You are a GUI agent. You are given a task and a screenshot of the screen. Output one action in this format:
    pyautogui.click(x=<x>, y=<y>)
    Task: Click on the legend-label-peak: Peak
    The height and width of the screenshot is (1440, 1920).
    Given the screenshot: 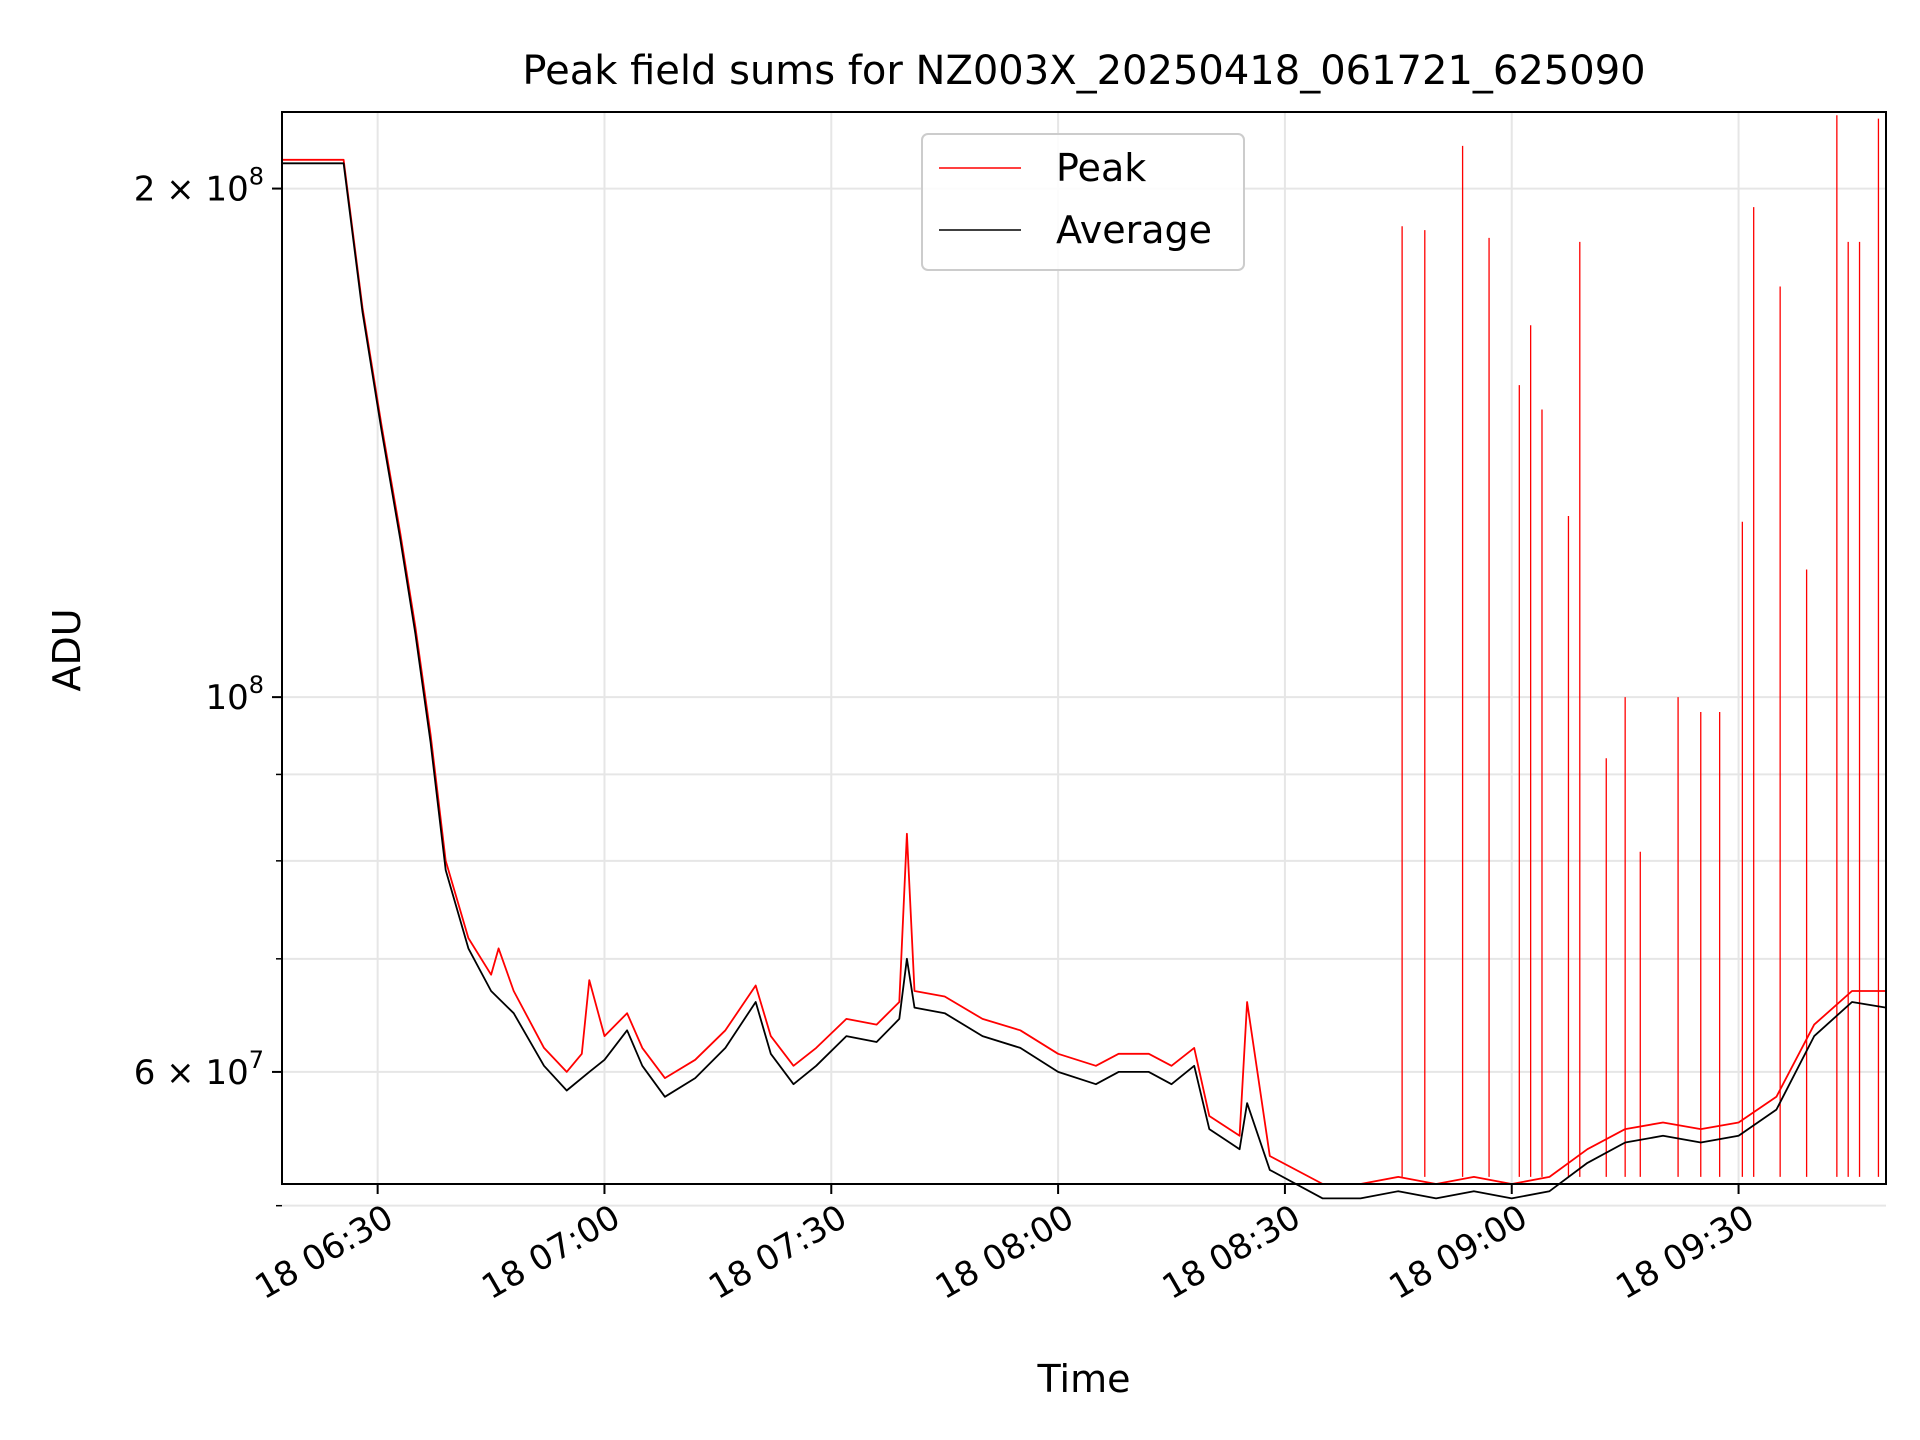 What is the action you would take?
    pyautogui.click(x=1101, y=168)
    